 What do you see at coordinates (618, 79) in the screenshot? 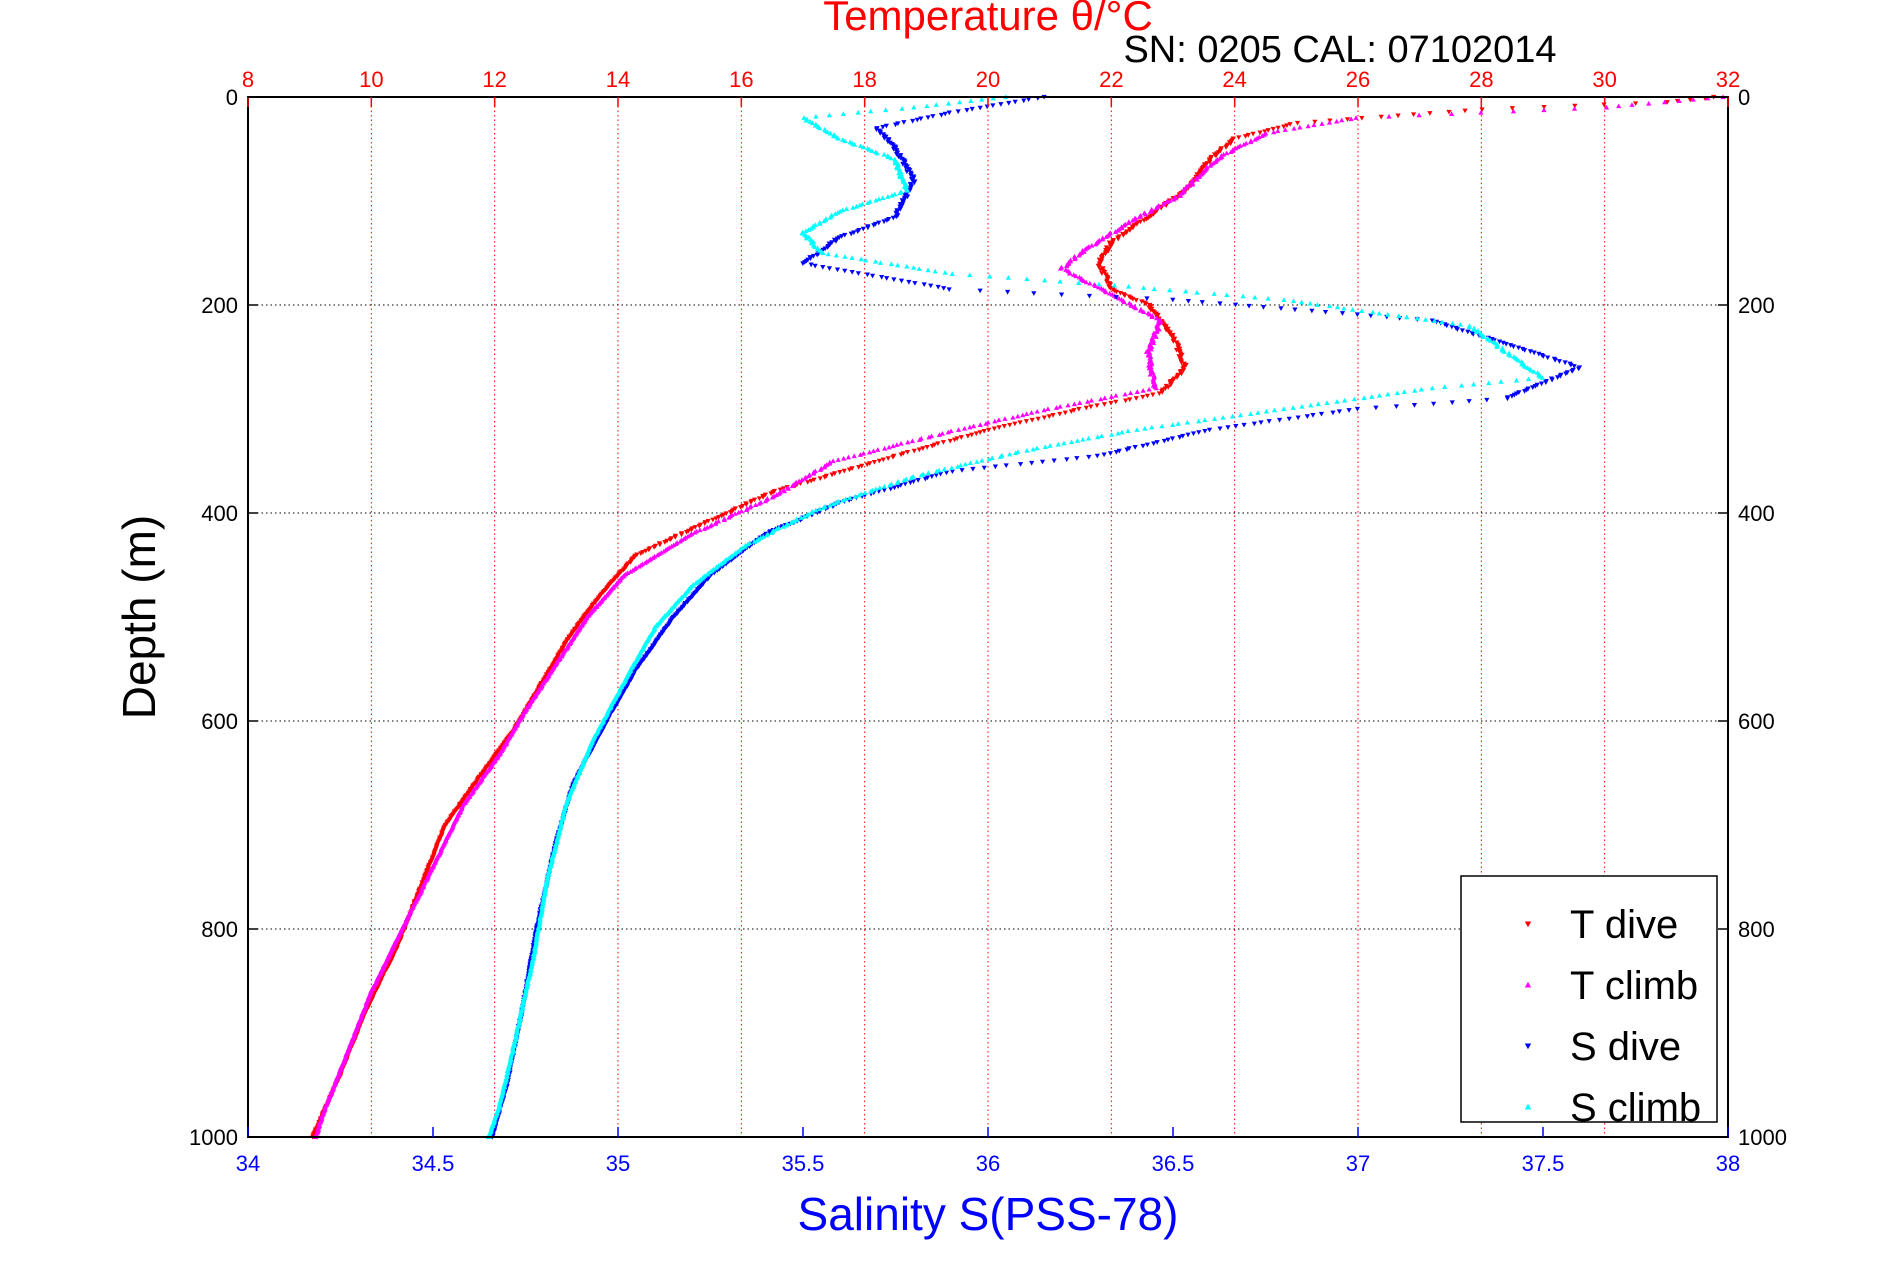
I see `tick-label-temperature: 14` at bounding box center [618, 79].